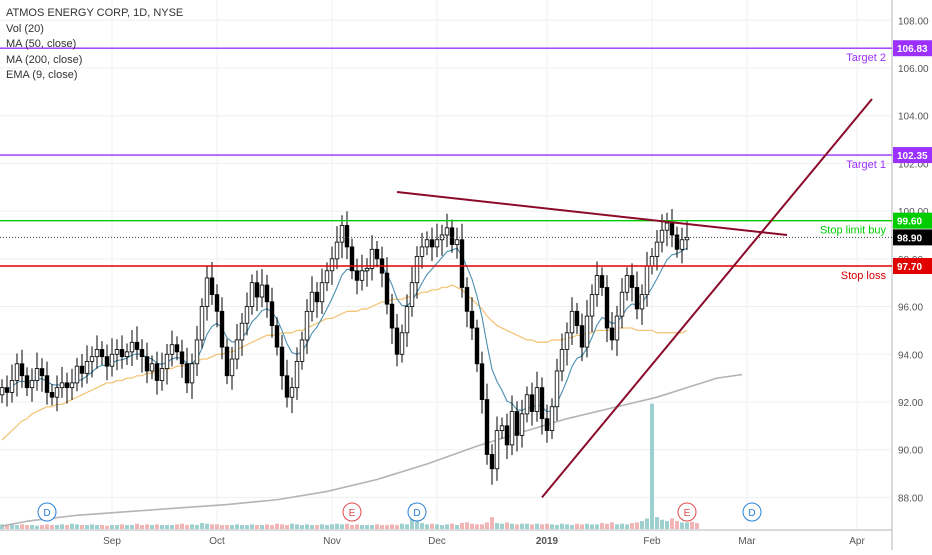 The height and width of the screenshot is (555, 932). I want to click on x-tick-label: Feb, so click(652, 541).